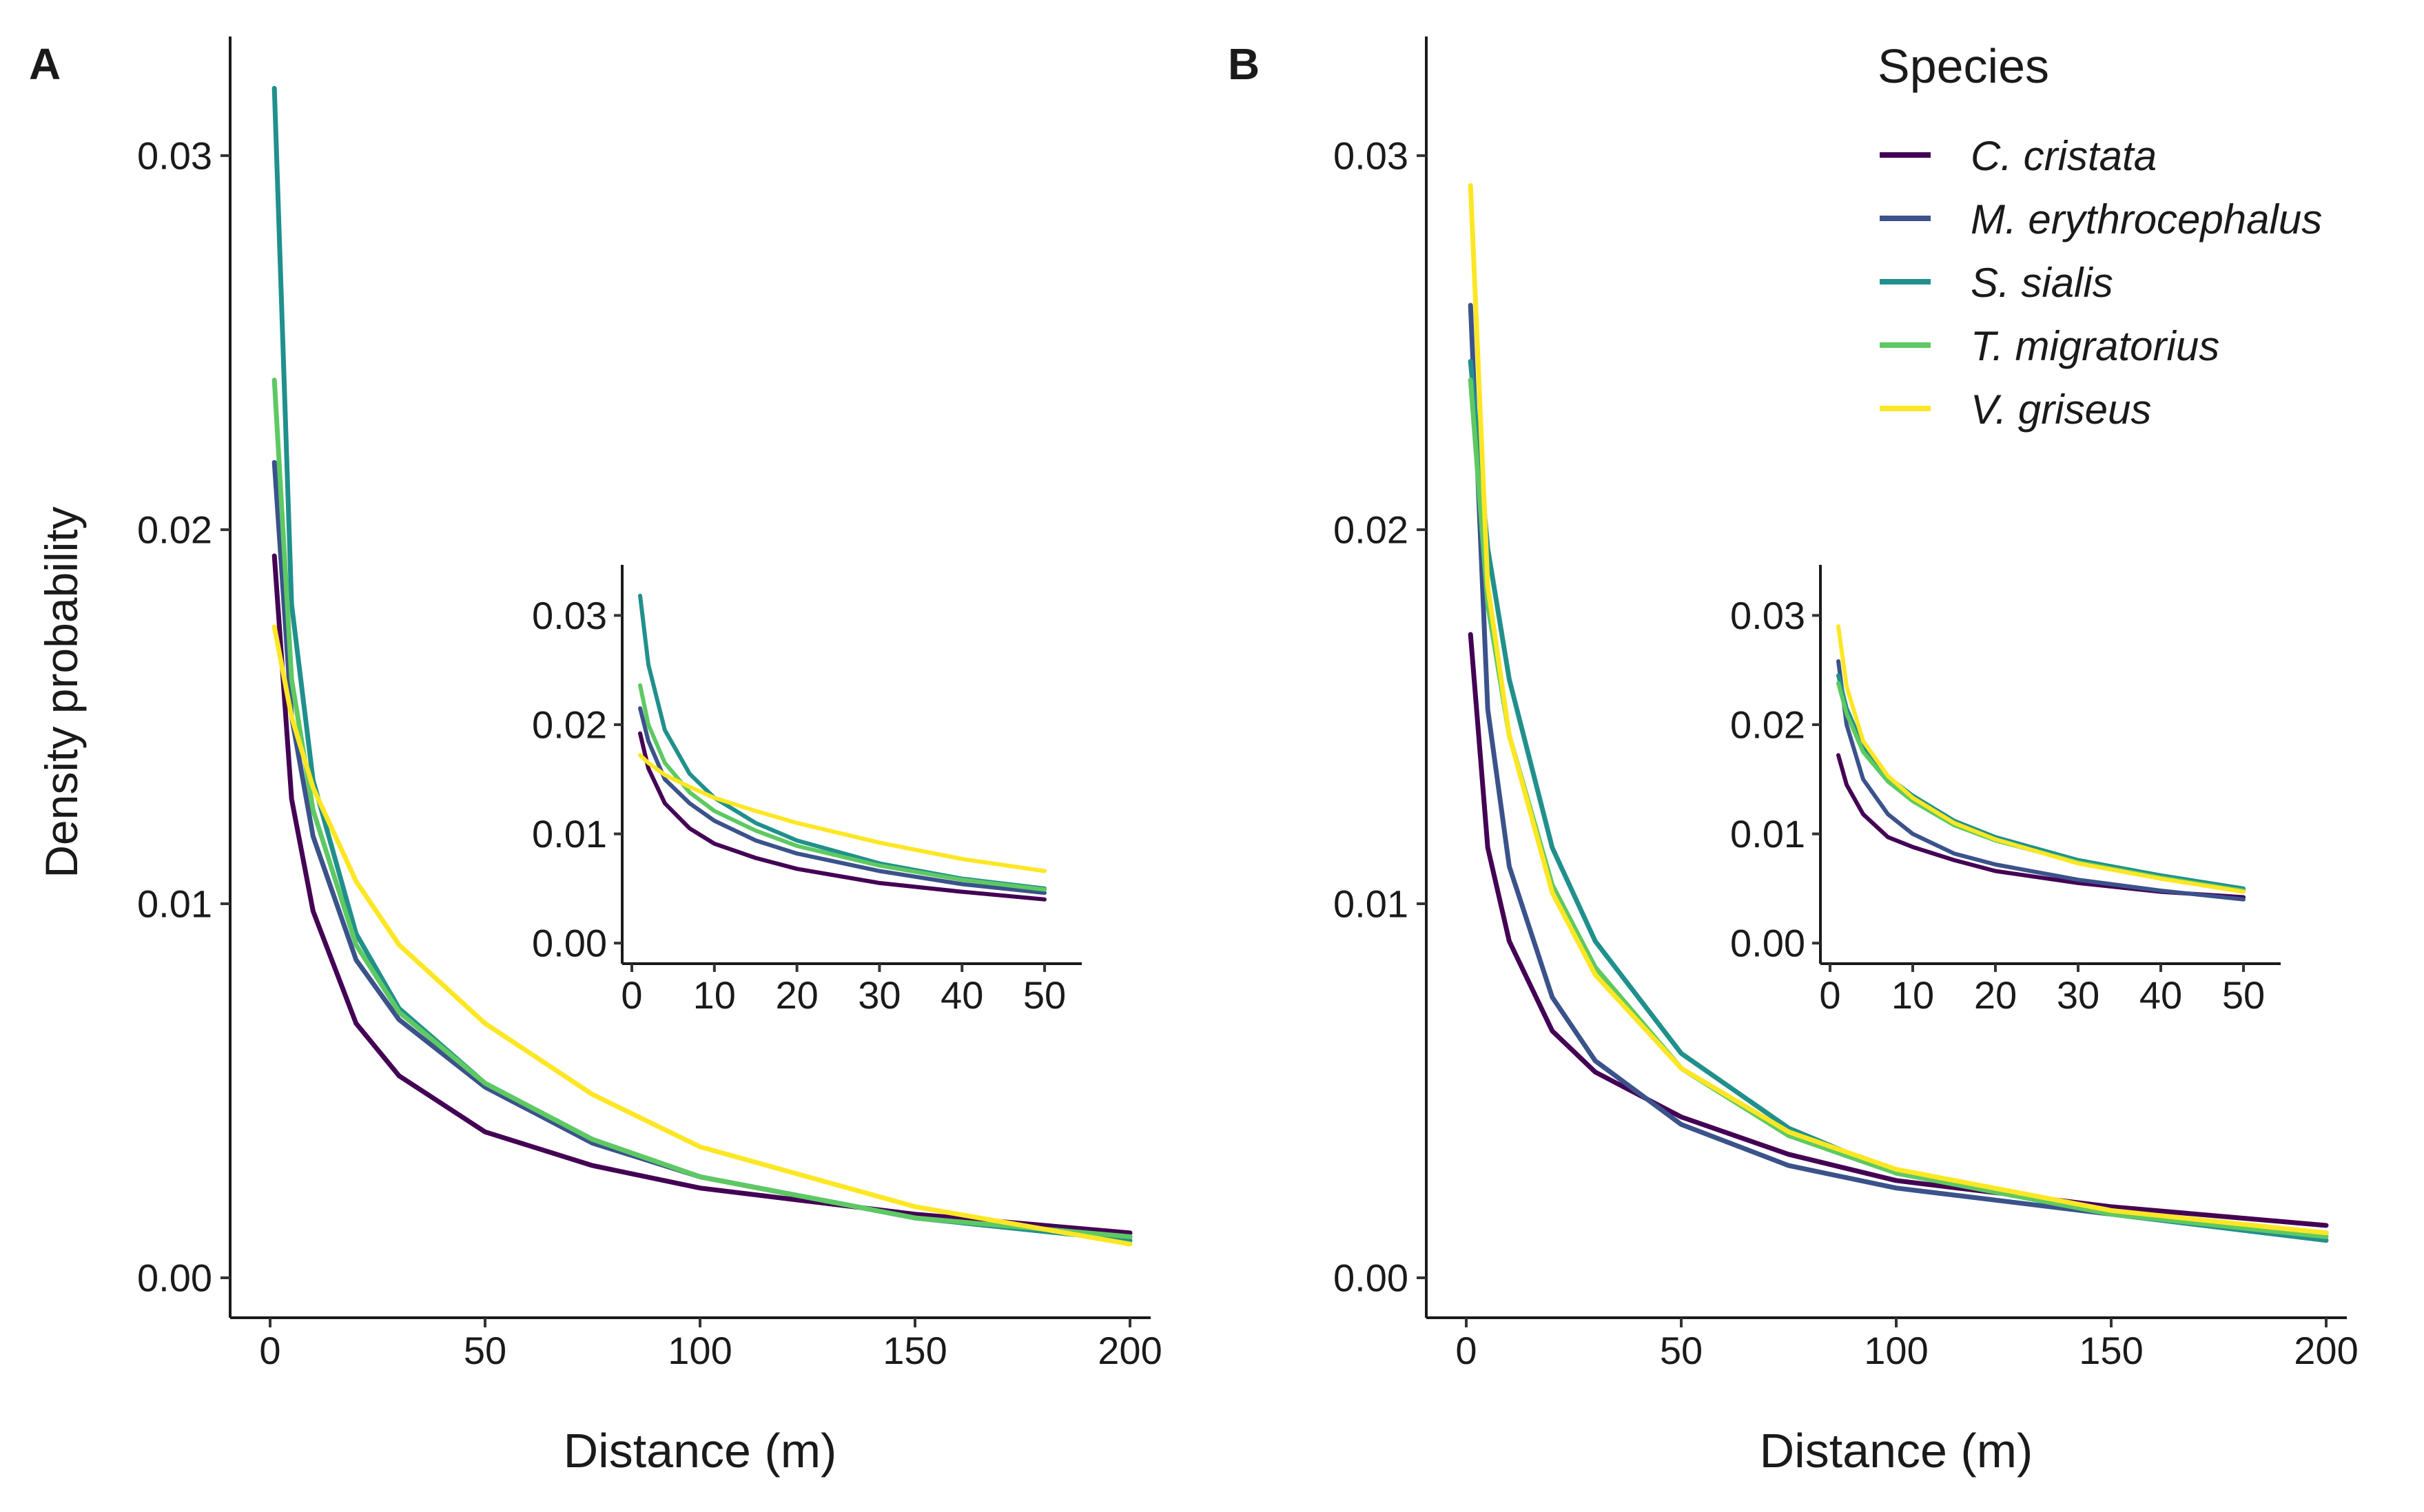 The height and width of the screenshot is (1512, 2424). I want to click on legend-title: Species, so click(1963, 66).